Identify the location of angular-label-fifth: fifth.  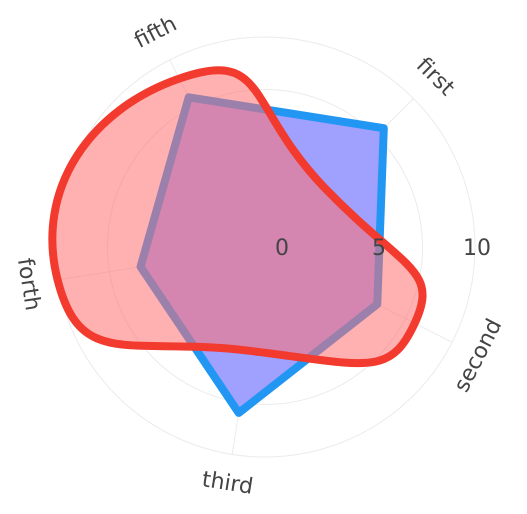
(156, 33).